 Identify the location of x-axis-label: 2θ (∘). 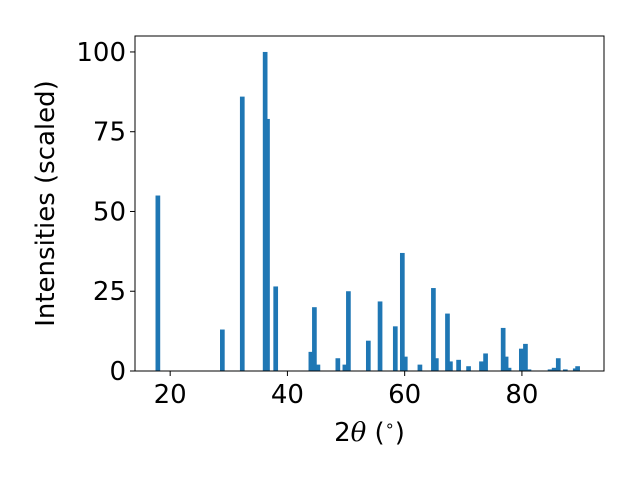
(369, 432).